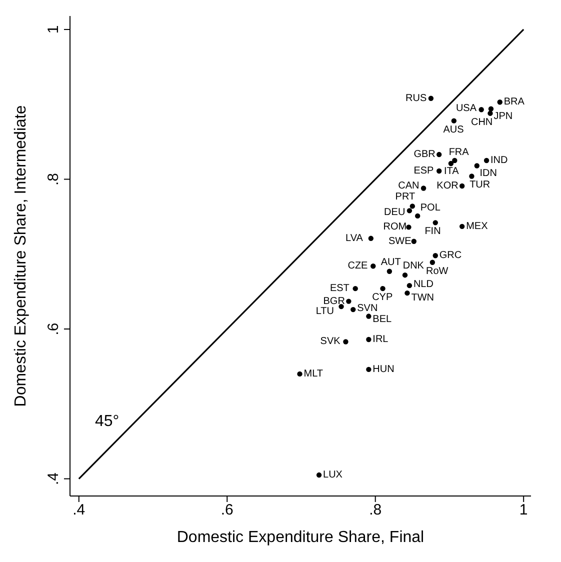 This screenshot has height=562, width=561. What do you see at coordinates (382, 298) in the screenshot?
I see `series-label: CYP` at bounding box center [382, 298].